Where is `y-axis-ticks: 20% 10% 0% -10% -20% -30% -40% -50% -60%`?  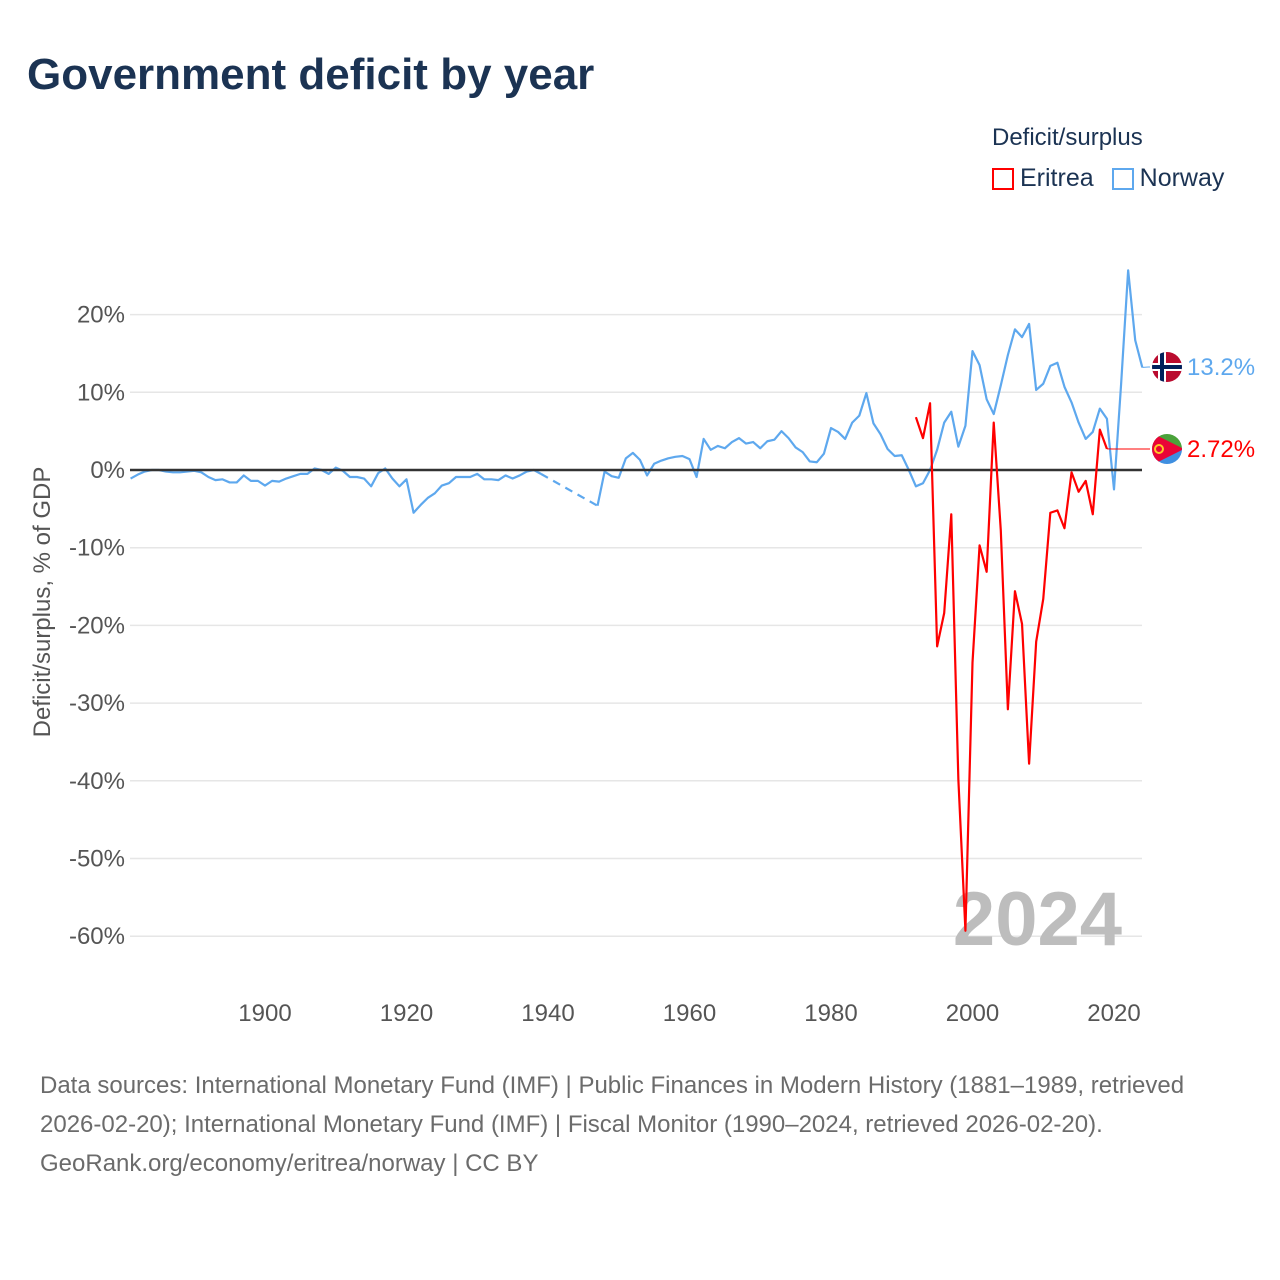 y-axis-ticks: 20% 10% 0% -10% -20% -30% -40% -50% -60% is located at coordinates (97, 626).